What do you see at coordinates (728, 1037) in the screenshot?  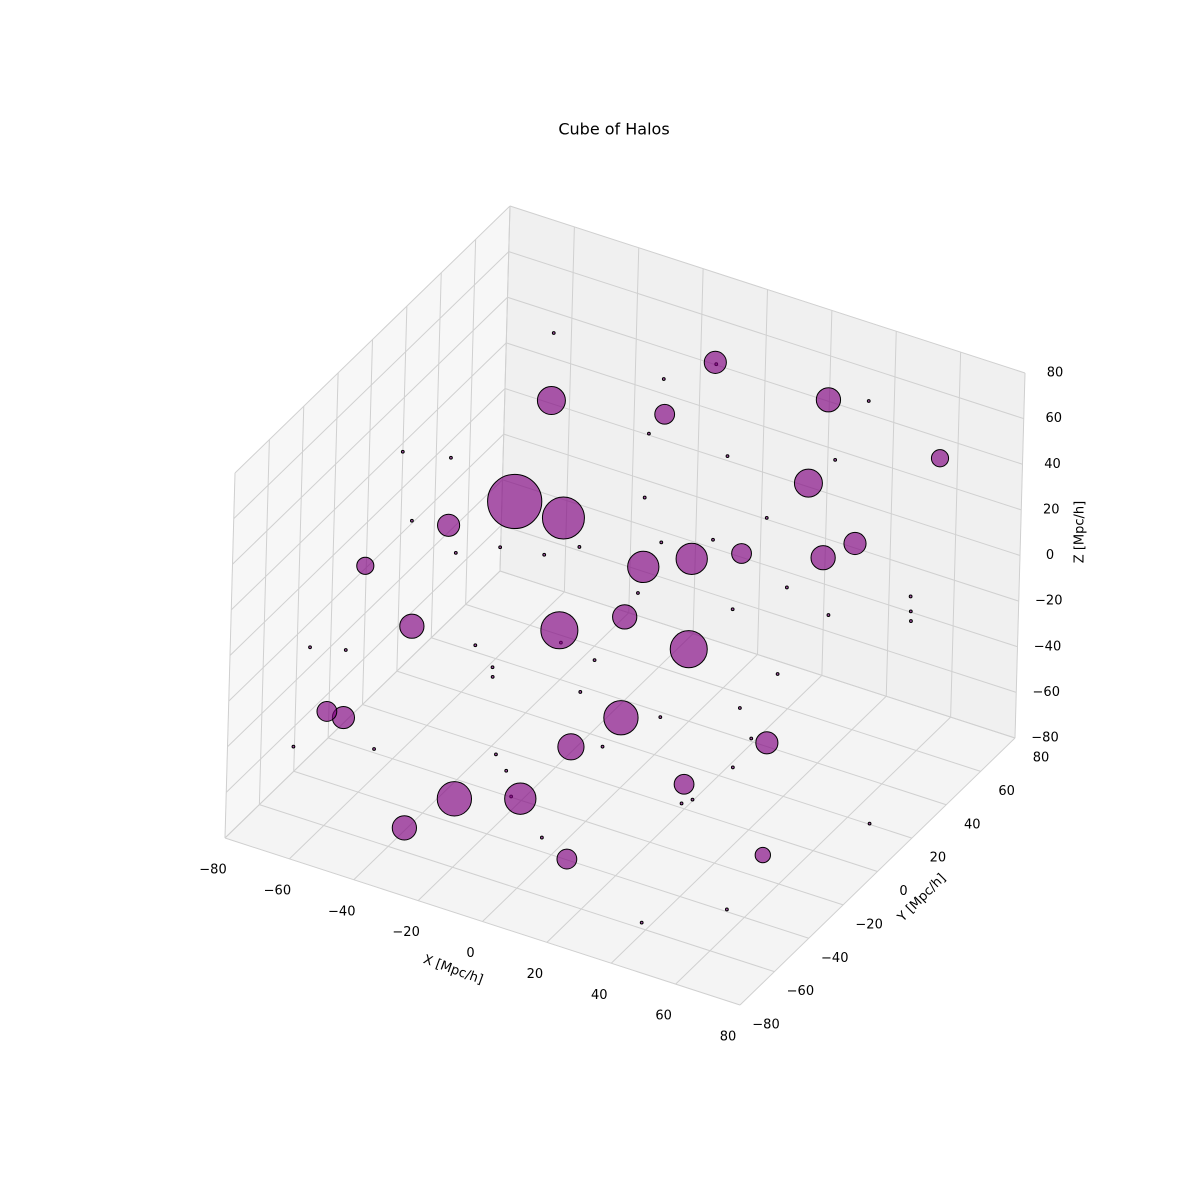 I see `x-tick-label: 80` at bounding box center [728, 1037].